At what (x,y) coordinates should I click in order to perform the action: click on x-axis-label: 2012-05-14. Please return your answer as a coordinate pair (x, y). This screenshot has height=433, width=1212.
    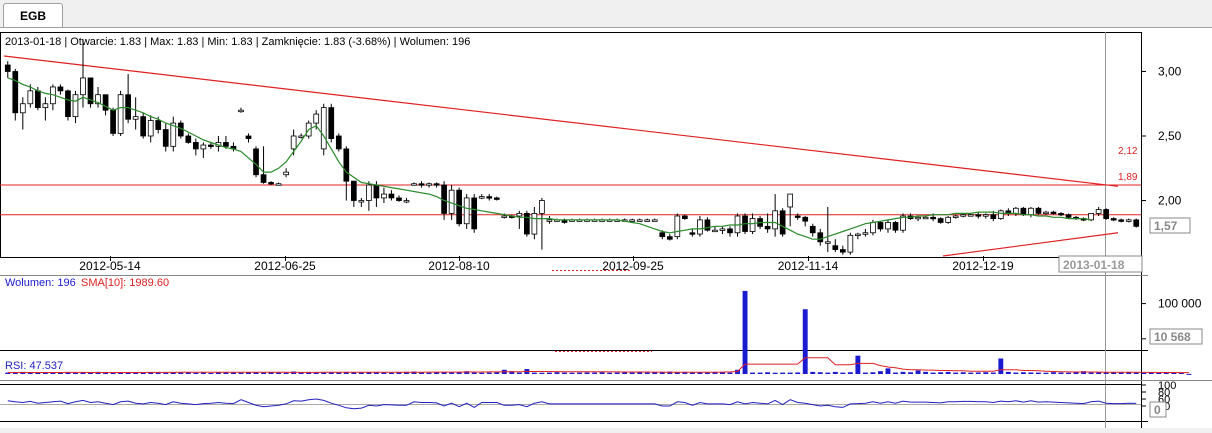
    Looking at the image, I should click on (110, 266).